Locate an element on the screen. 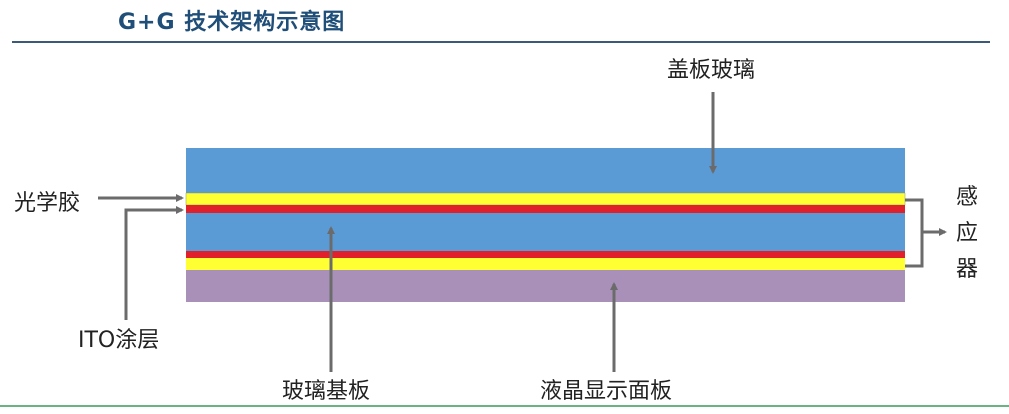  optical-adhesive-layer-top is located at coordinates (545, 199).